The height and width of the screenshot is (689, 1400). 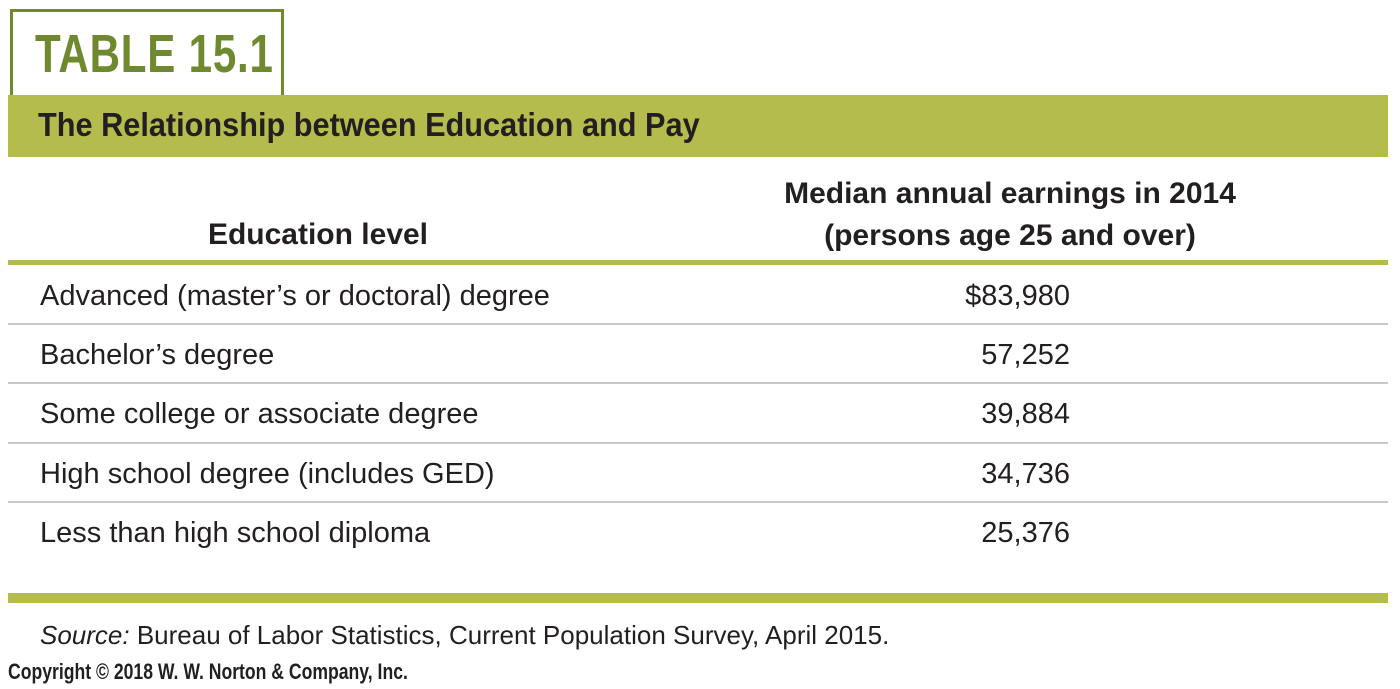 What do you see at coordinates (1025, 414) in the screenshot?
I see `row-earnings: 39,884` at bounding box center [1025, 414].